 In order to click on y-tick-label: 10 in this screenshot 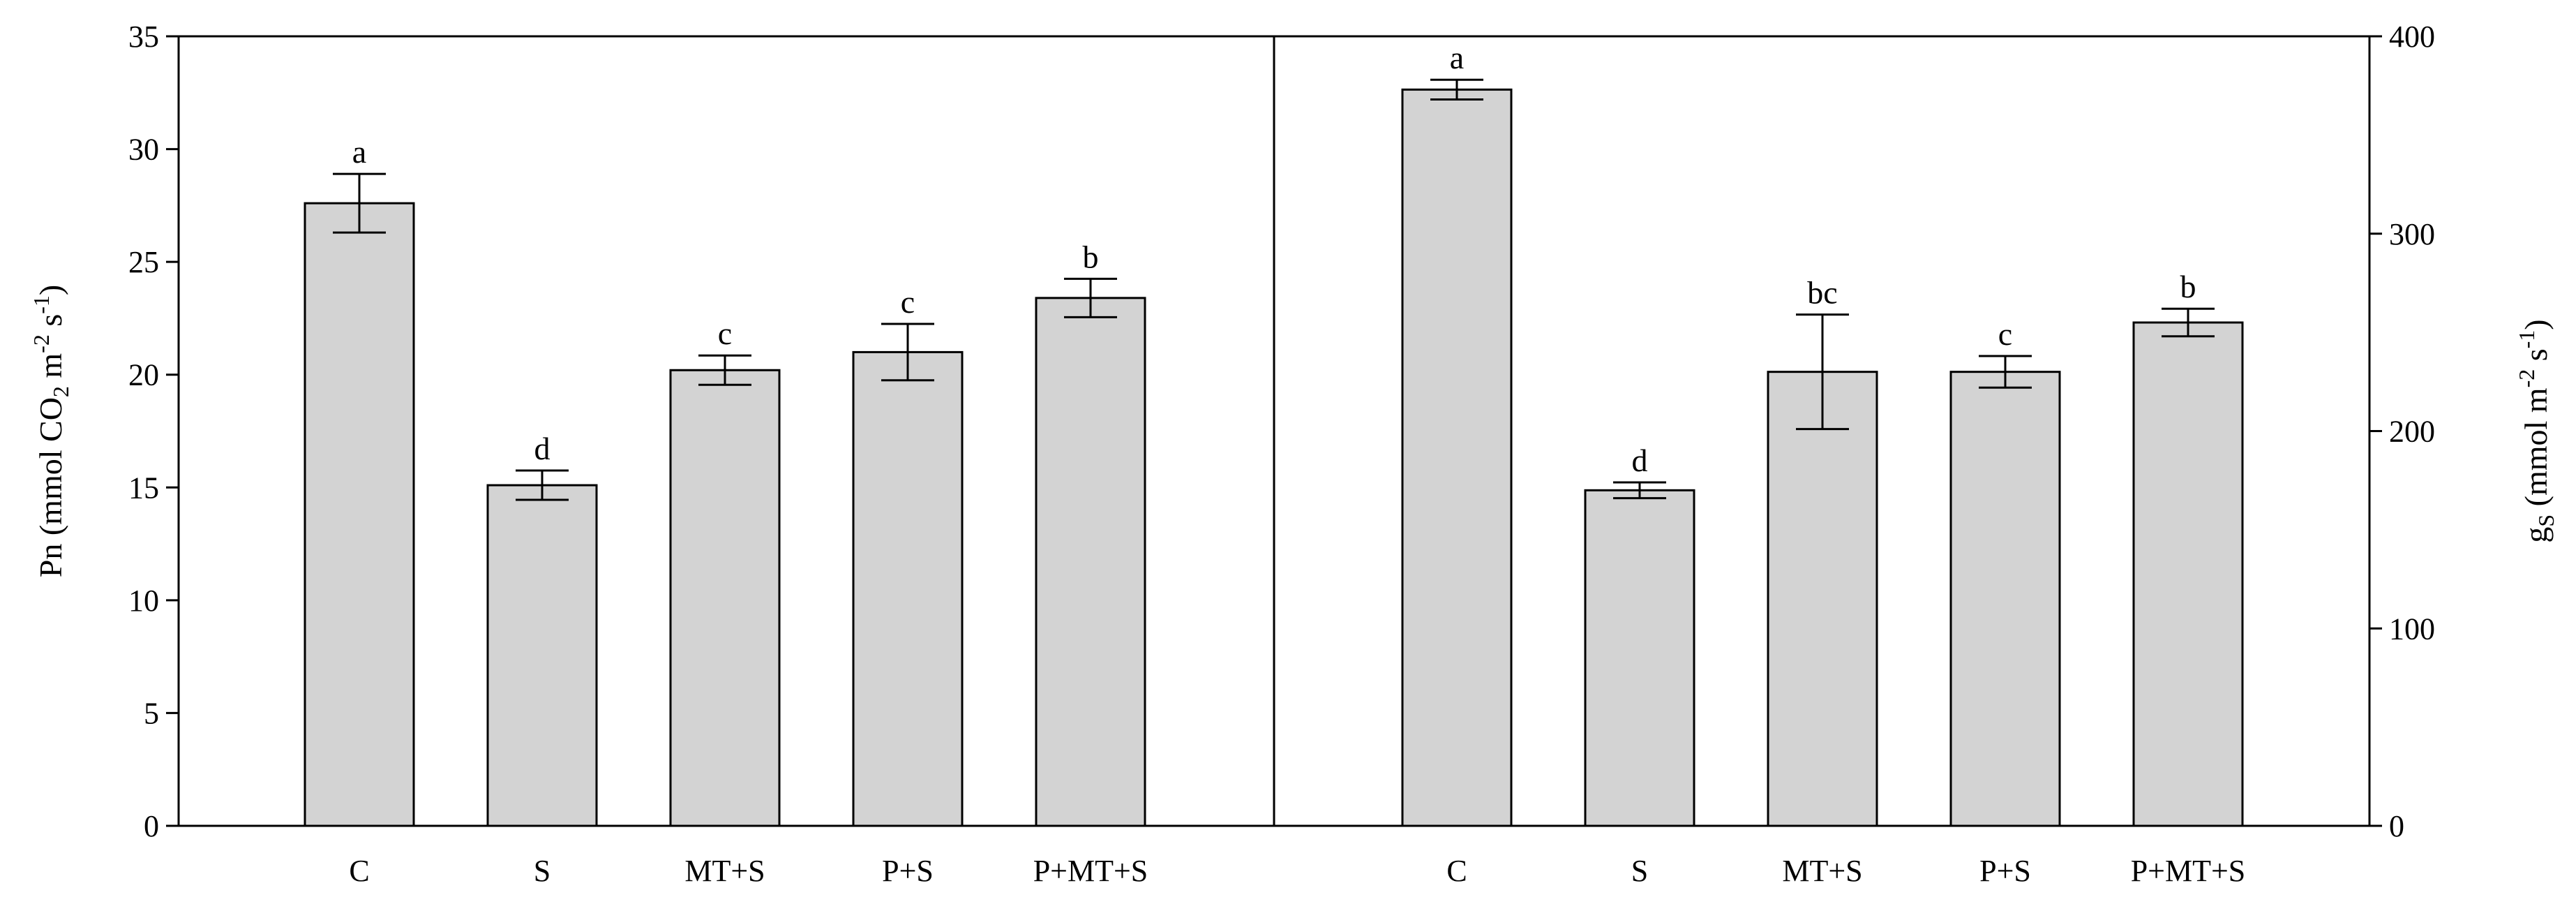, I will do `click(143, 601)`.